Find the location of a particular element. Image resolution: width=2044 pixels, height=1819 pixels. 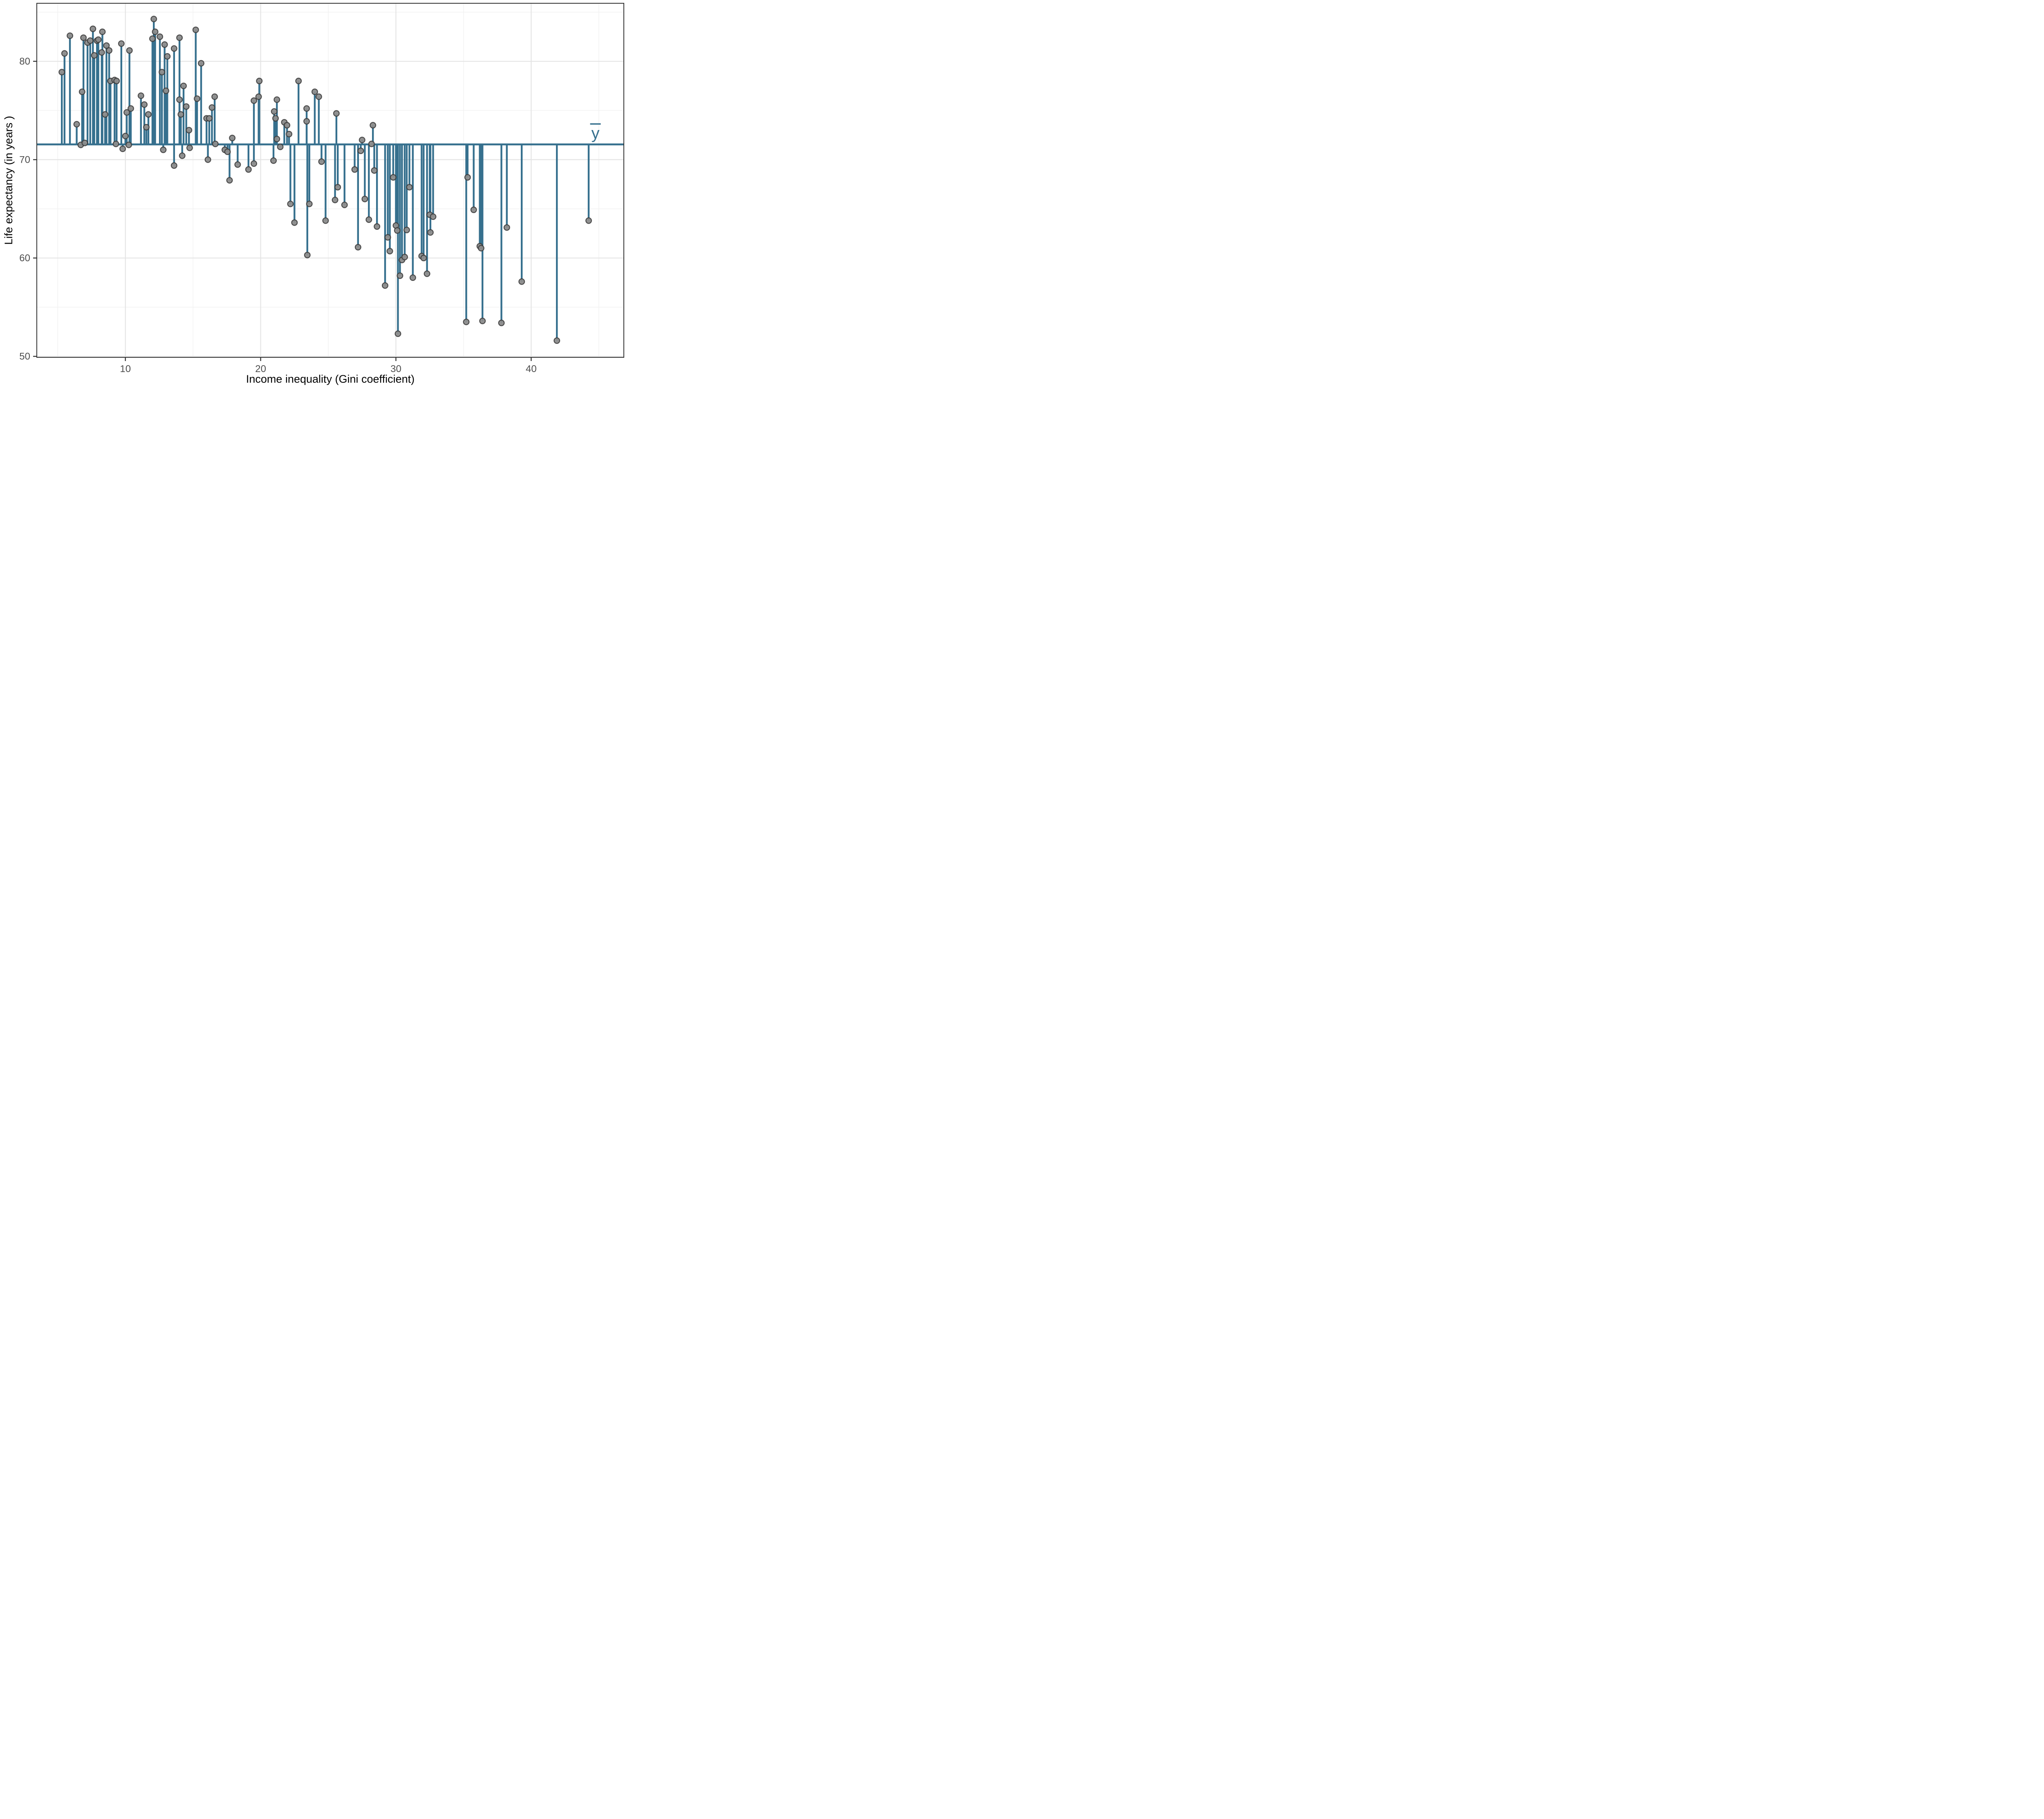

ybar-mean-label: y is located at coordinates (596, 133).